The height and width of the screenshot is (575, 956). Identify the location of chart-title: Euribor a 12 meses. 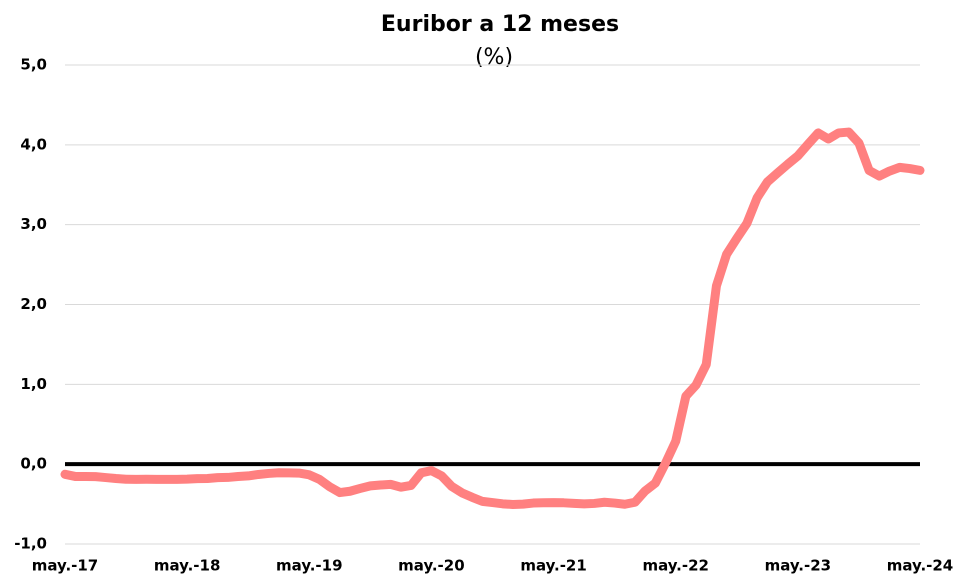
(500, 24).